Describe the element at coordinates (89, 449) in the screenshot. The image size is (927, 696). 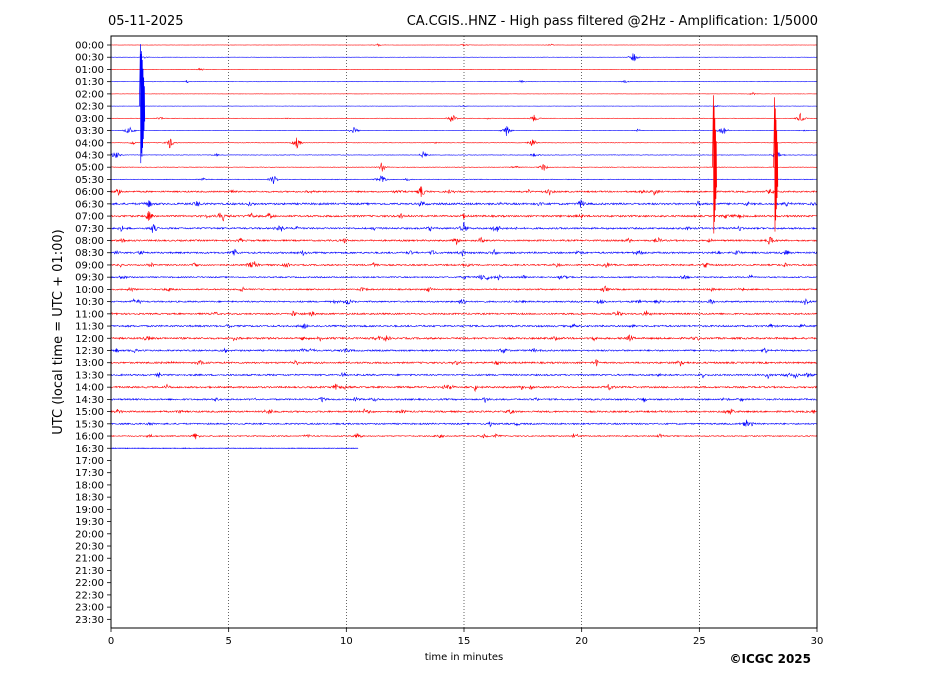
I see `y-tick-label: 16:30` at that location.